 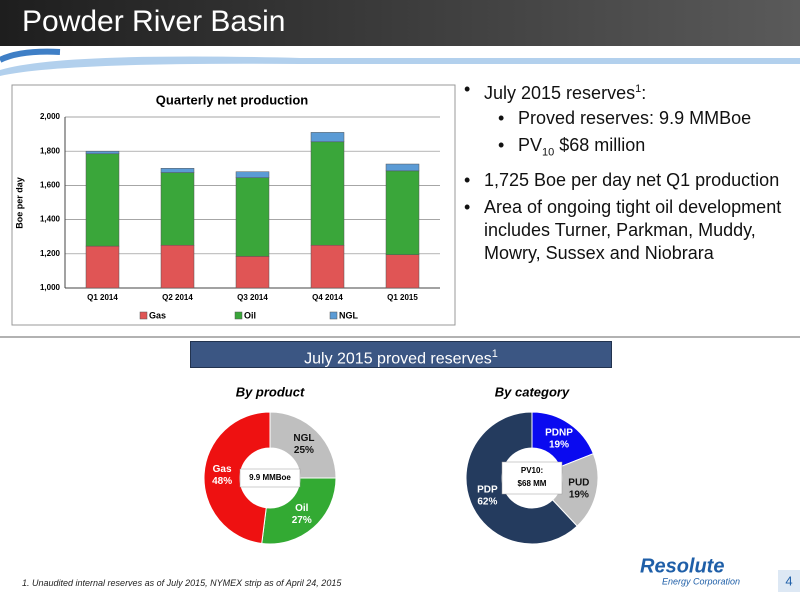 I want to click on y-tick-label: 2,000, so click(x=50, y=116).